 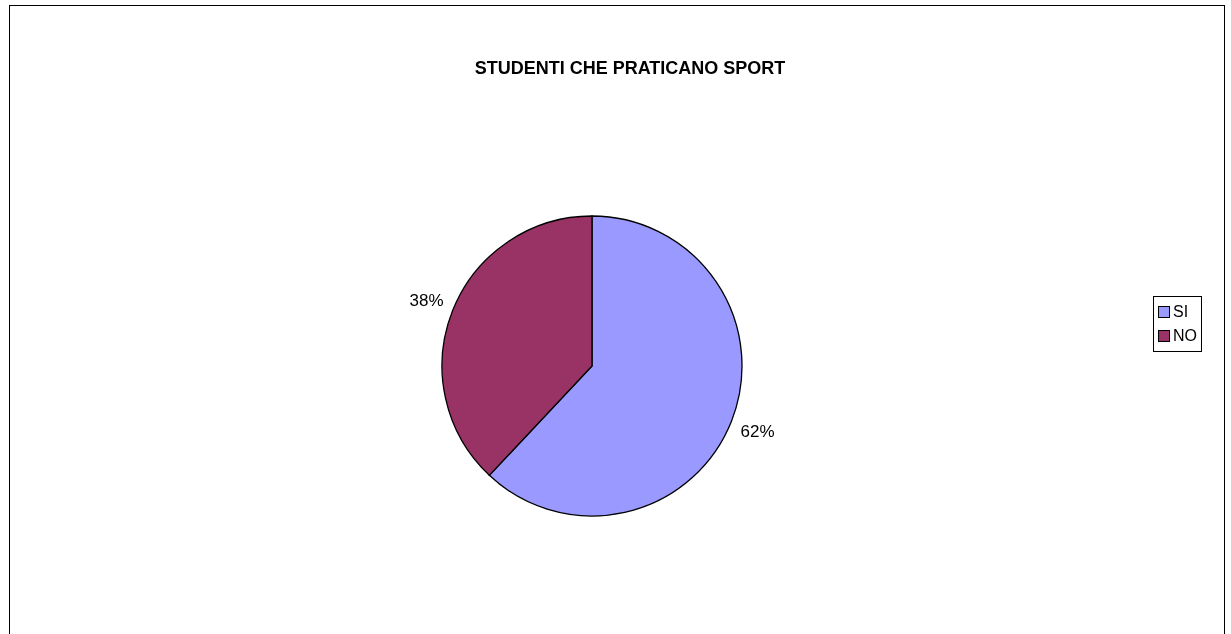 What do you see at coordinates (757, 432) in the screenshot?
I see `data-label: 62%` at bounding box center [757, 432].